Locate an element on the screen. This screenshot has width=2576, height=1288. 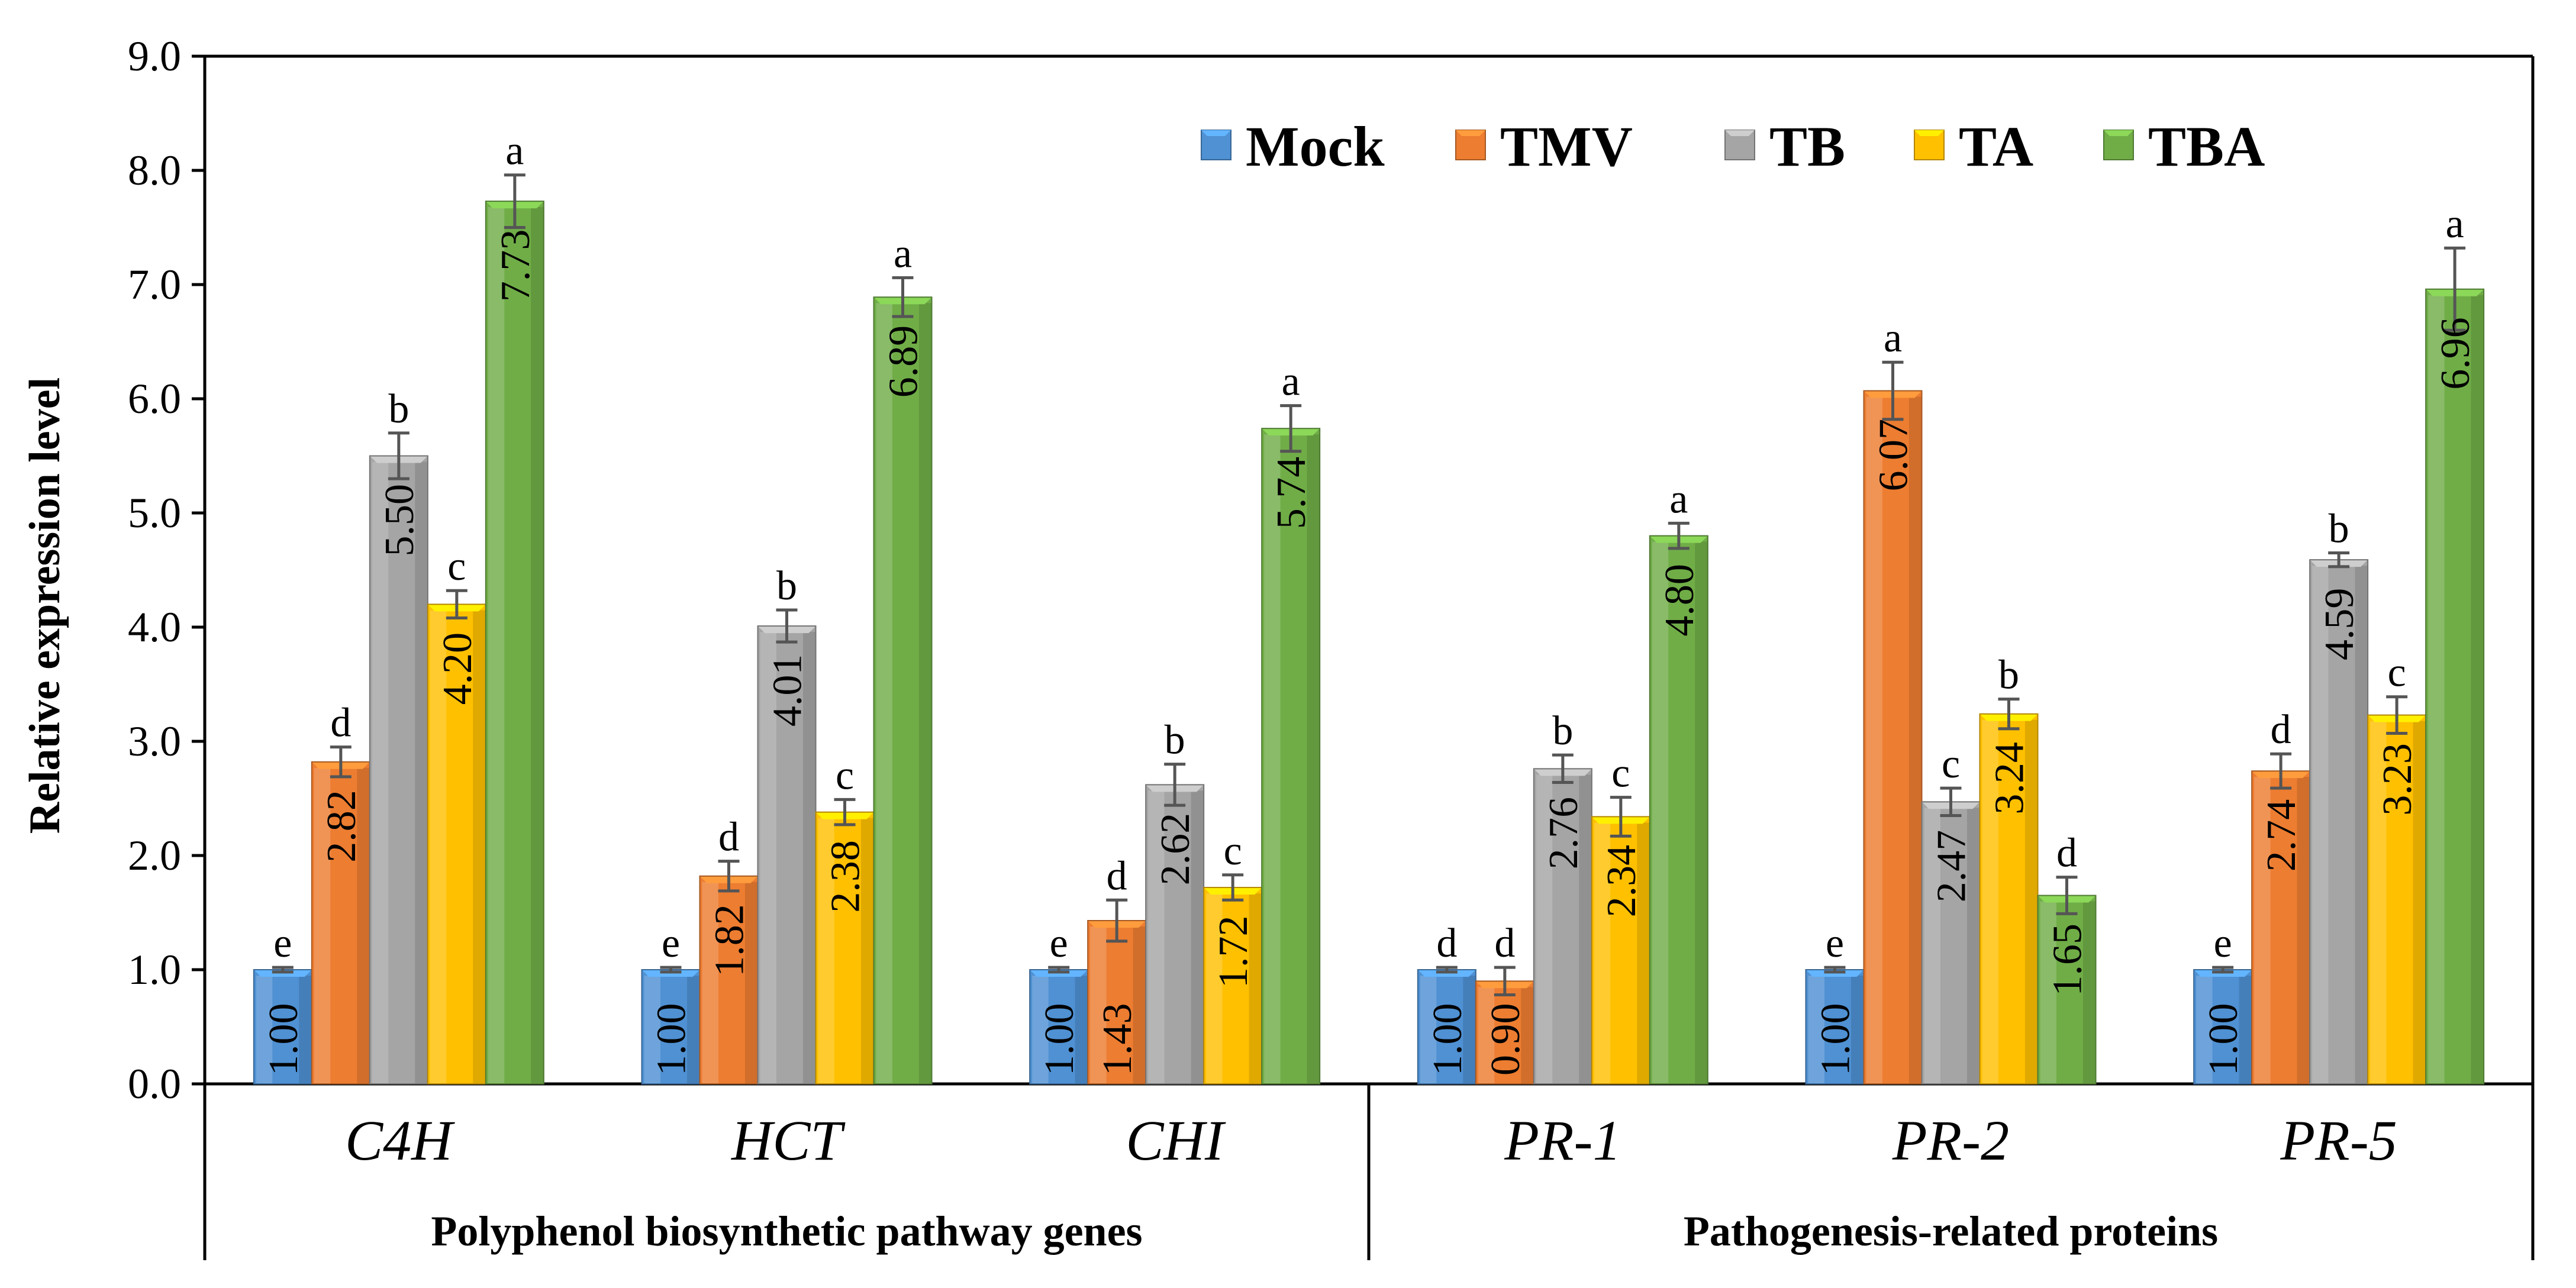
bar-tmv-pr-5: d 2.74 is located at coordinates (2281, 896).